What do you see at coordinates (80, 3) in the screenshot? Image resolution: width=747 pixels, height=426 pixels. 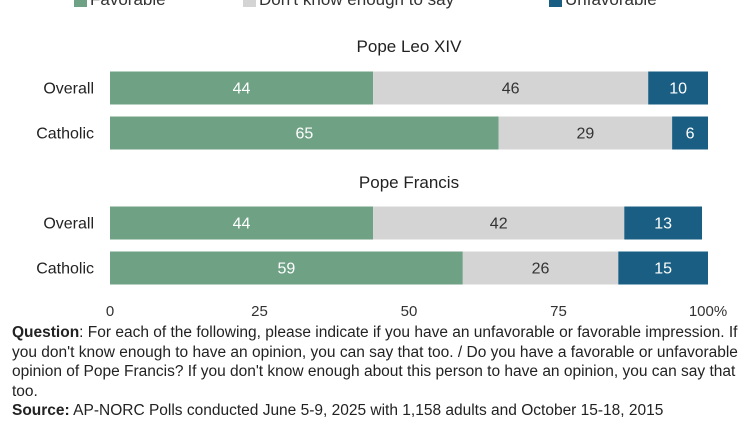 I see `legend-swatch-favorable` at bounding box center [80, 3].